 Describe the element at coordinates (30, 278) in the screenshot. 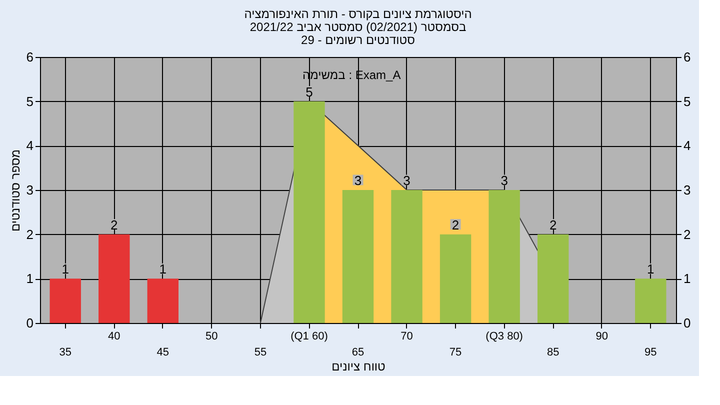

I see `y-tick-label: 1` at that location.